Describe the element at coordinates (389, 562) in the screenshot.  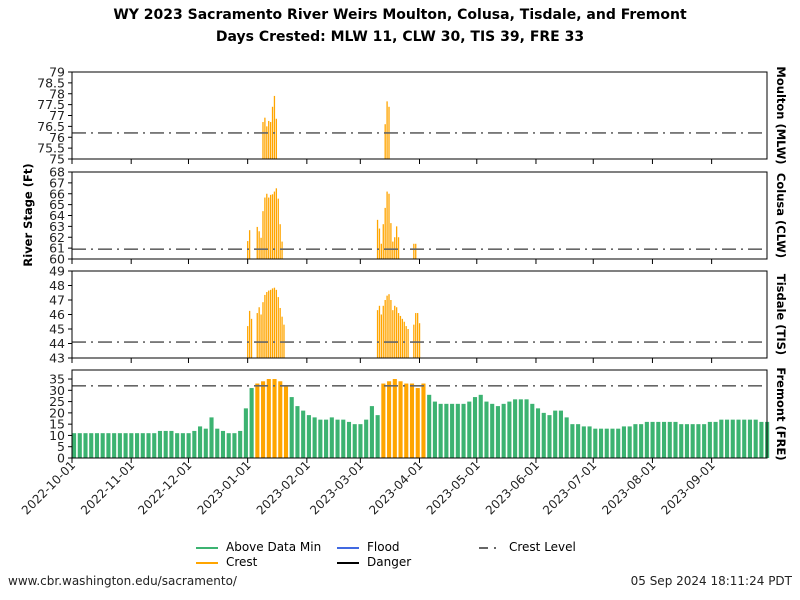
I see `legend-label: Danger` at that location.